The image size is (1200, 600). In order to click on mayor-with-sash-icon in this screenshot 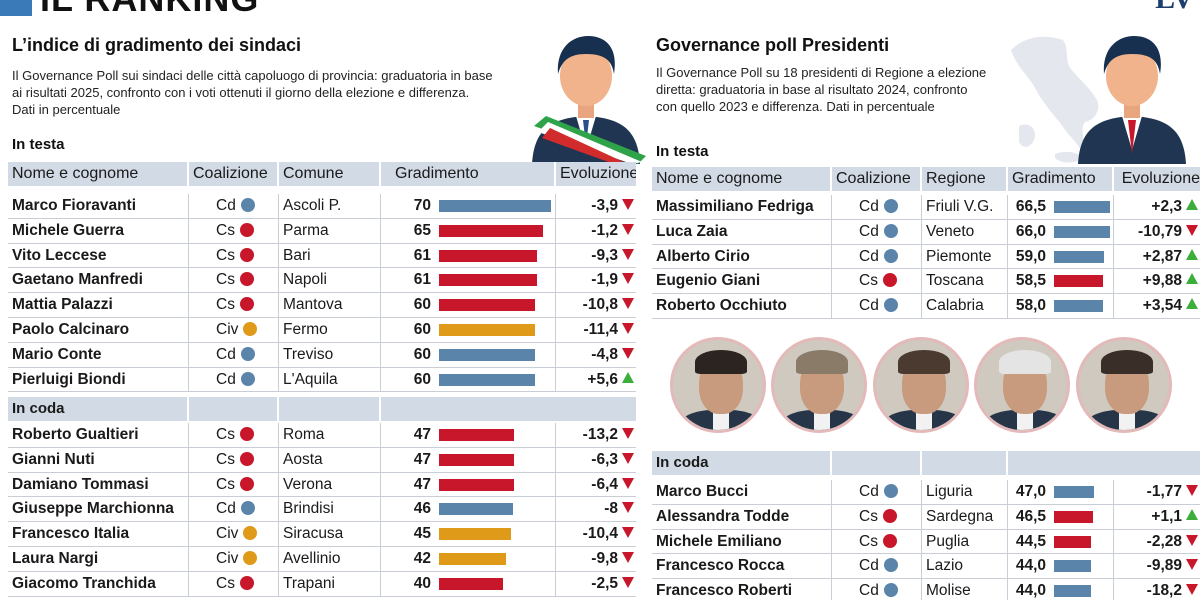, I will do `click(589, 100)`.